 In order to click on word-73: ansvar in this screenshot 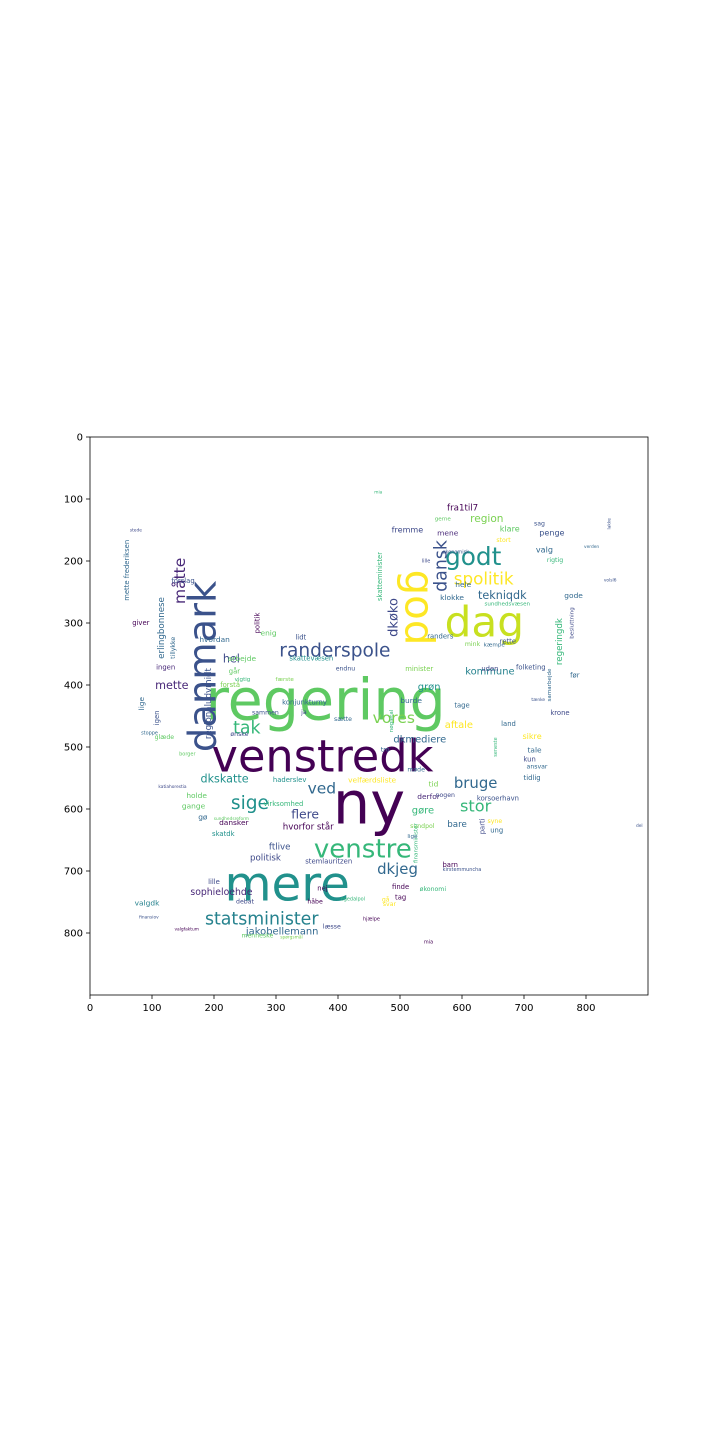, I will do `click(537, 766)`.